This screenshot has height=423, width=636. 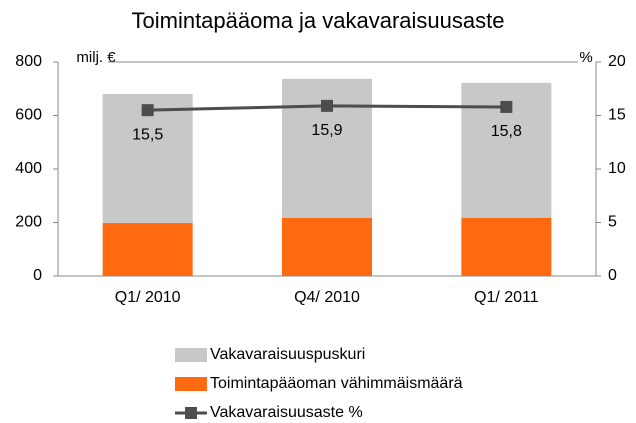 What do you see at coordinates (28, 115) in the screenshot?
I see `y-tick-label: 600` at bounding box center [28, 115].